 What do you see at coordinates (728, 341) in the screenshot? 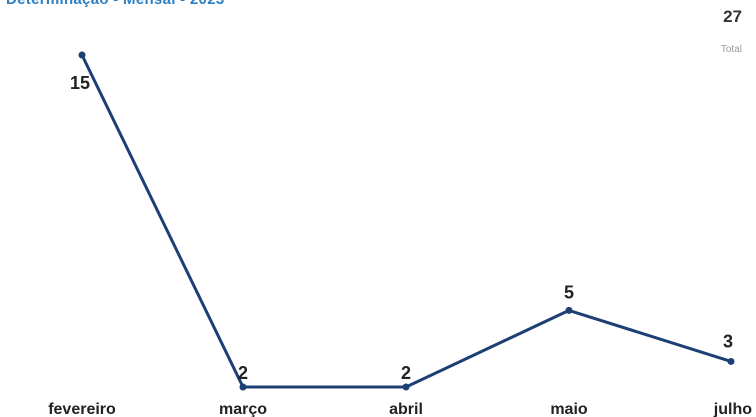
I see `data-label-julho: 3` at bounding box center [728, 341].